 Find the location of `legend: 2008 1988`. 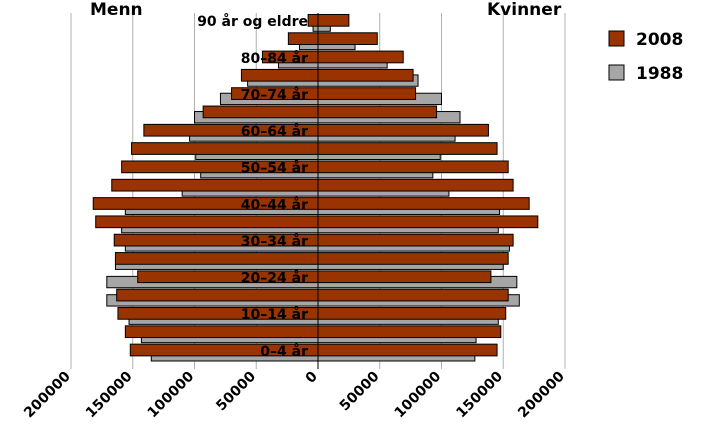

legend: 2008 1988 is located at coordinates (645, 57).